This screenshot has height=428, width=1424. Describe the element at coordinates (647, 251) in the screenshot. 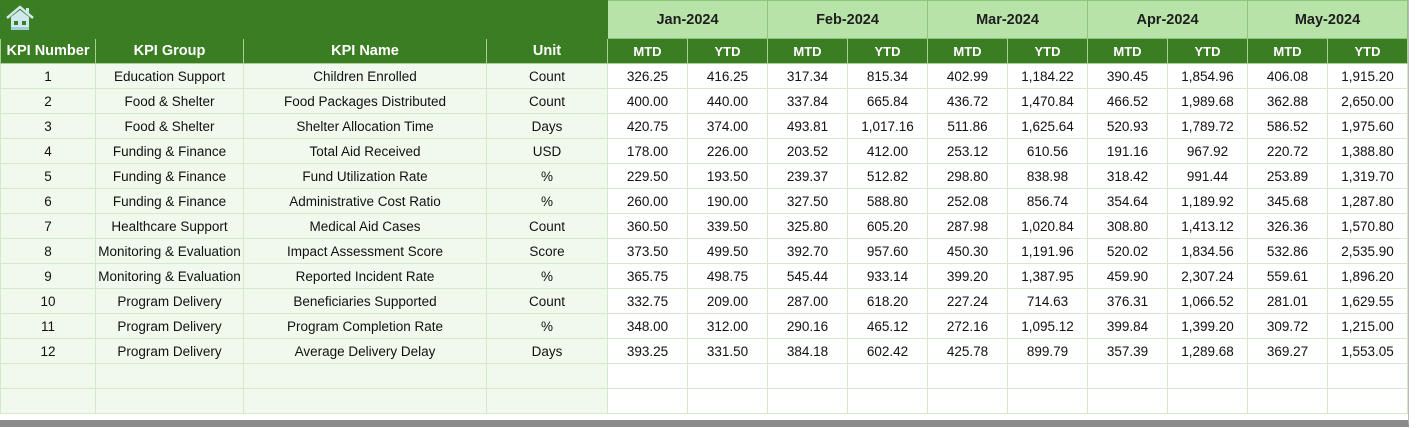

I see `mtd-cell: 373.50` at that location.